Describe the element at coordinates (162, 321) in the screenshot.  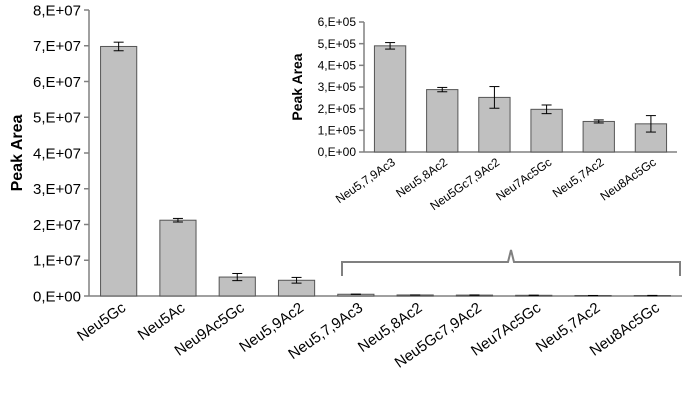
I see `x-tick-label: Neu5Ac` at that location.